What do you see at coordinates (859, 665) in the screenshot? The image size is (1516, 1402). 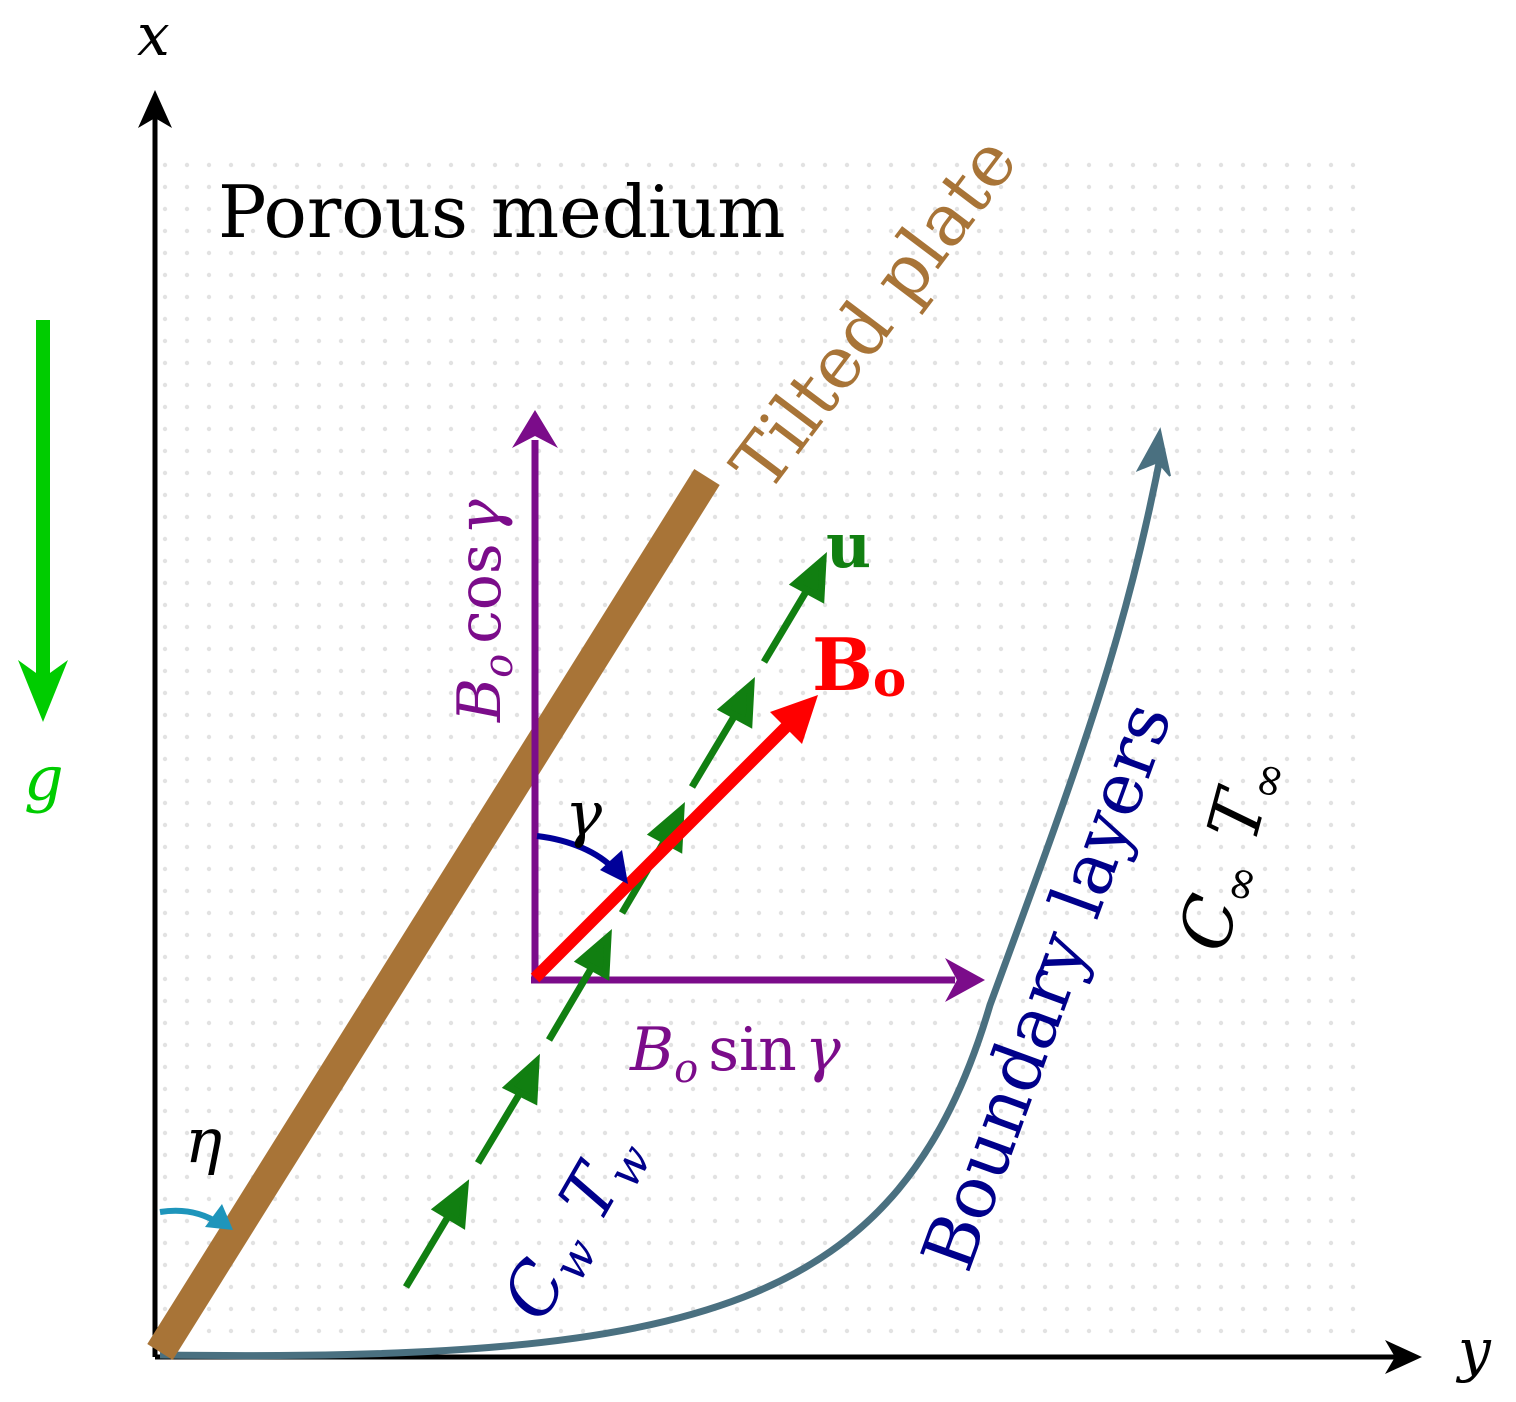 I see `field-vector-label: Bo` at bounding box center [859, 665].